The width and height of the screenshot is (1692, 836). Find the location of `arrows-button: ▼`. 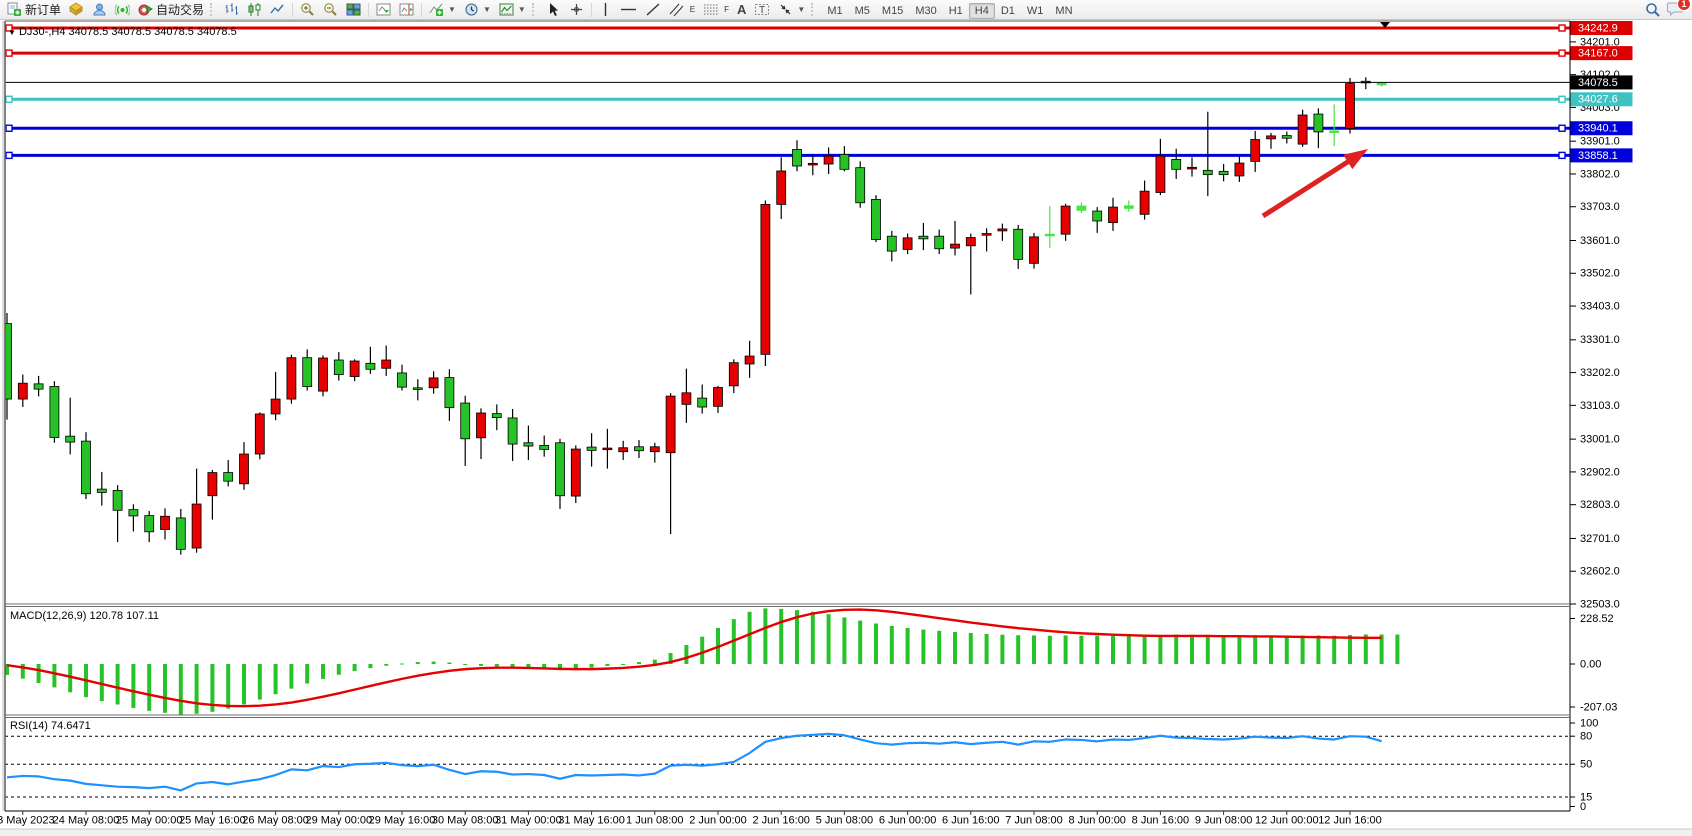

arrows-button: ▼ is located at coordinates (791, 9).